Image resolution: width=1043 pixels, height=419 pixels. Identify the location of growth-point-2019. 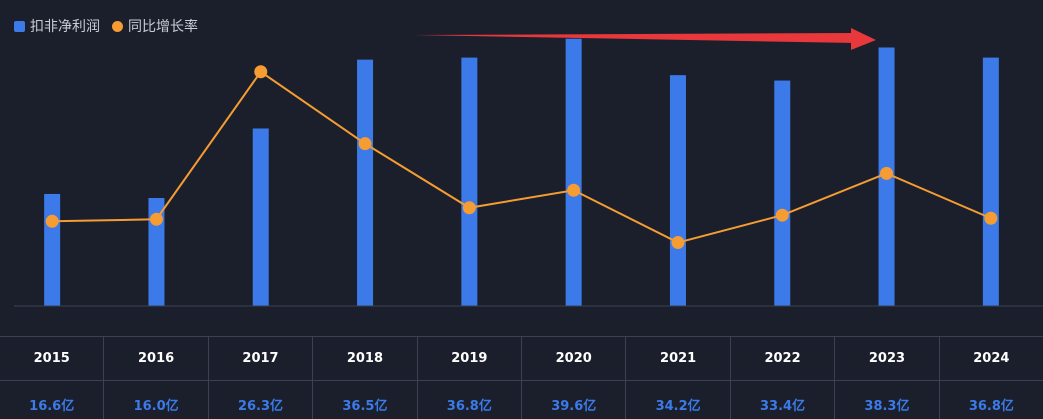
(469, 208).